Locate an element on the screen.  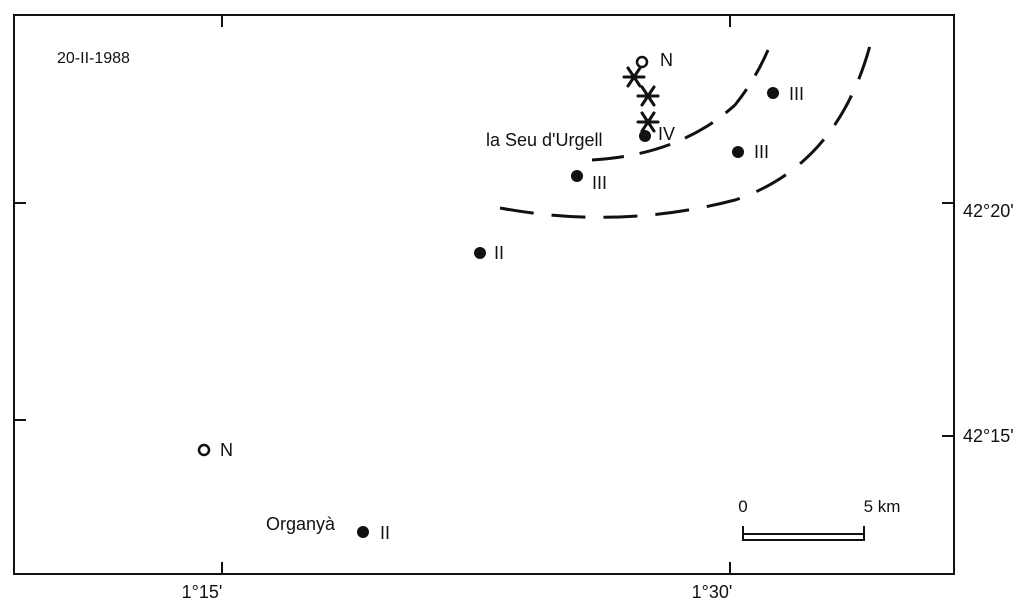
town-marker-la-seu is located at coordinates (645, 136).